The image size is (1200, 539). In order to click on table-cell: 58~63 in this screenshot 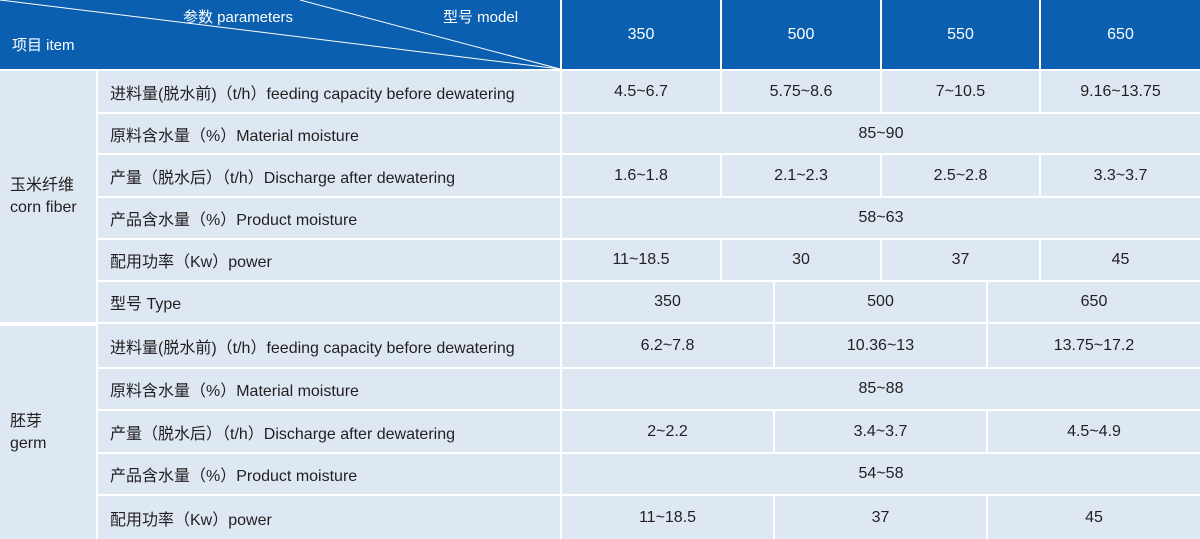, I will do `click(881, 219)`.